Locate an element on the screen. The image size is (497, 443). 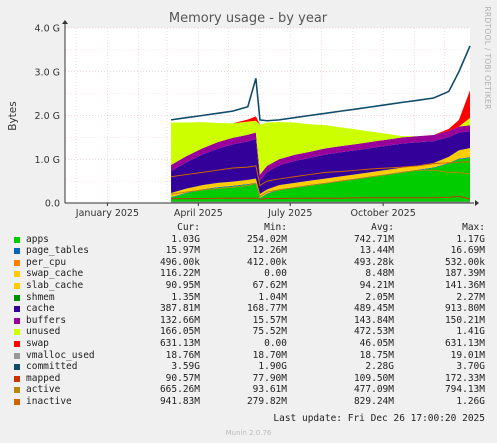
legend-cur: 387.81M is located at coordinates (179, 309).